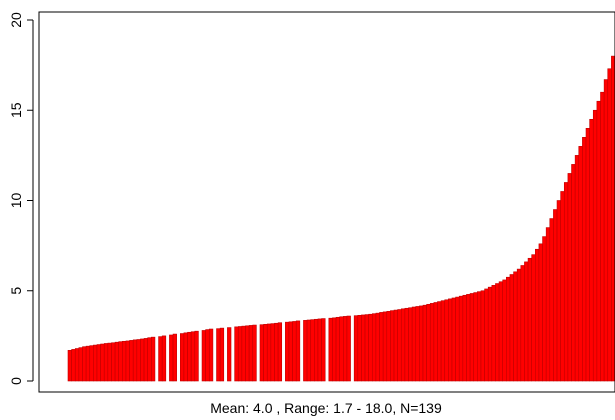  I want to click on y-tick-label: 5, so click(16, 291).